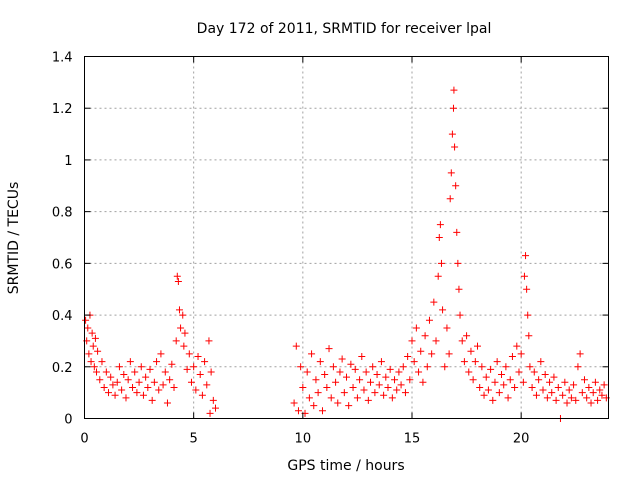 This screenshot has height=480, width=640. I want to click on x-tick-label: 0, so click(84, 439).